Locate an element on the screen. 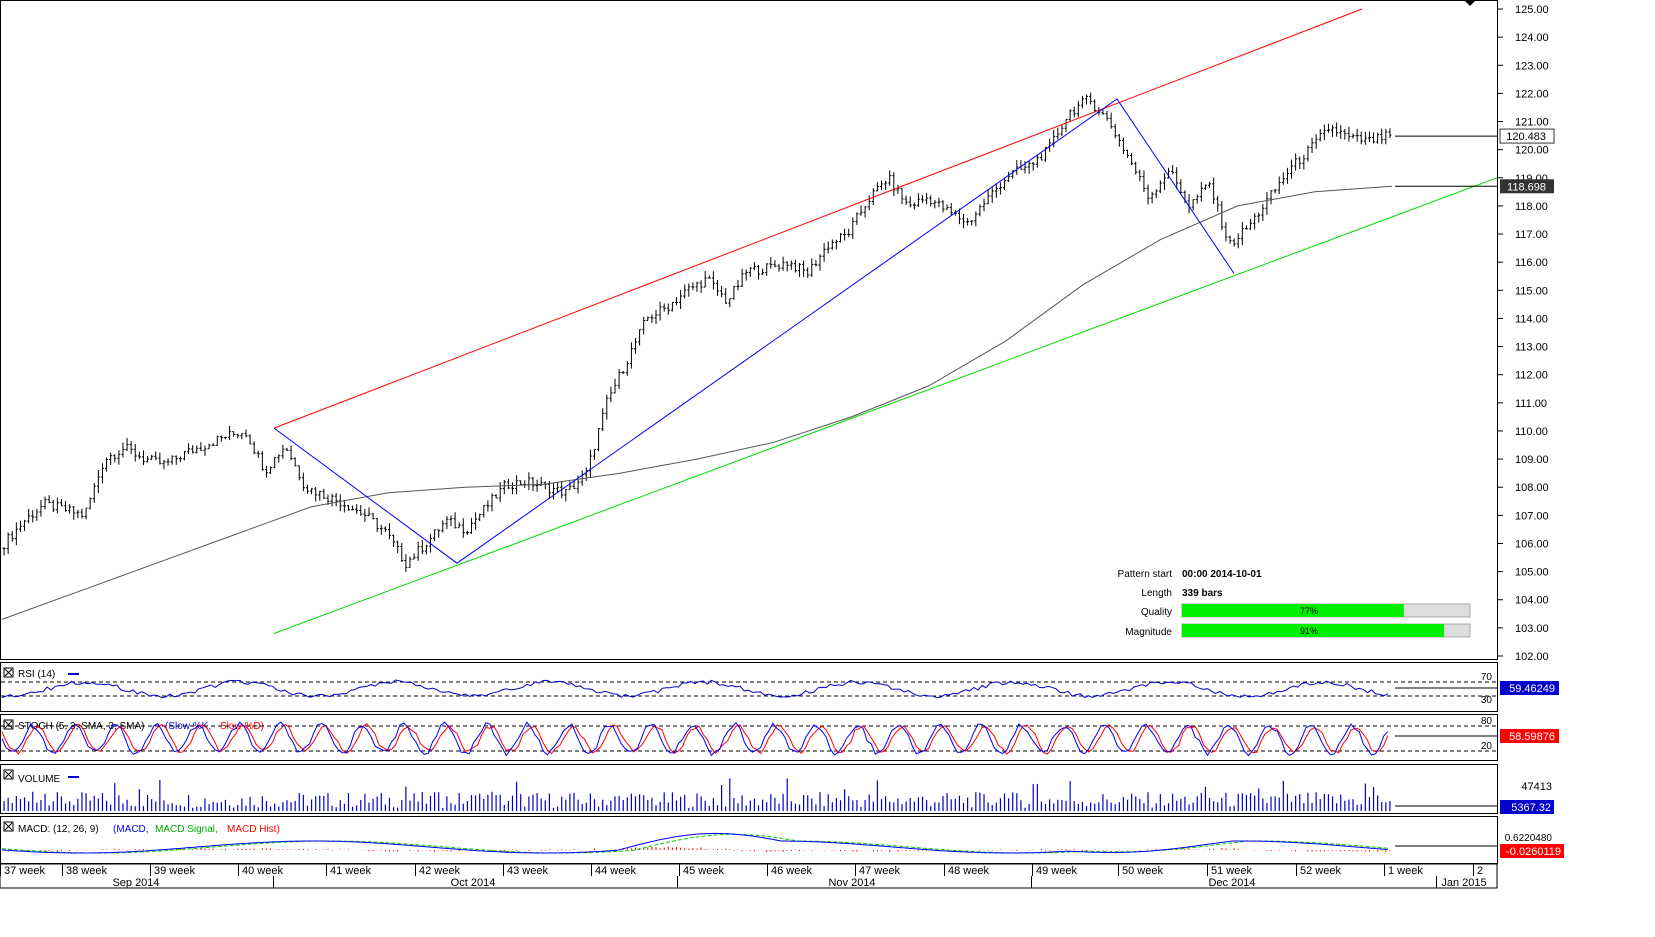  y-tick-label: 111.00 is located at coordinates (1531, 404).